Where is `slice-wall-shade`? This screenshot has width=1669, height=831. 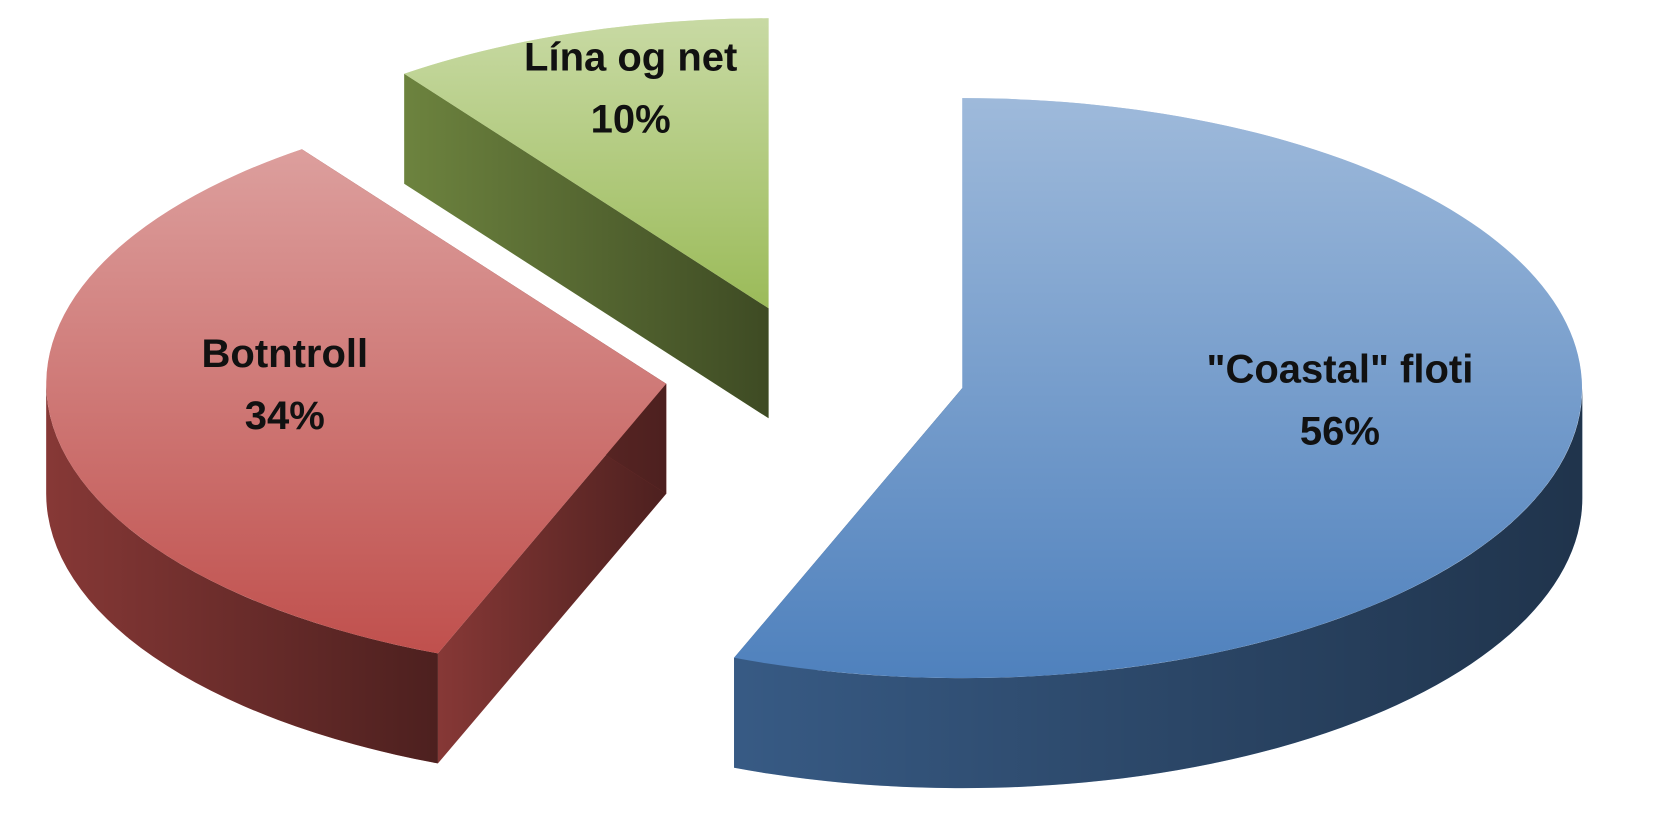 slice-wall-shade is located at coordinates (242, 573).